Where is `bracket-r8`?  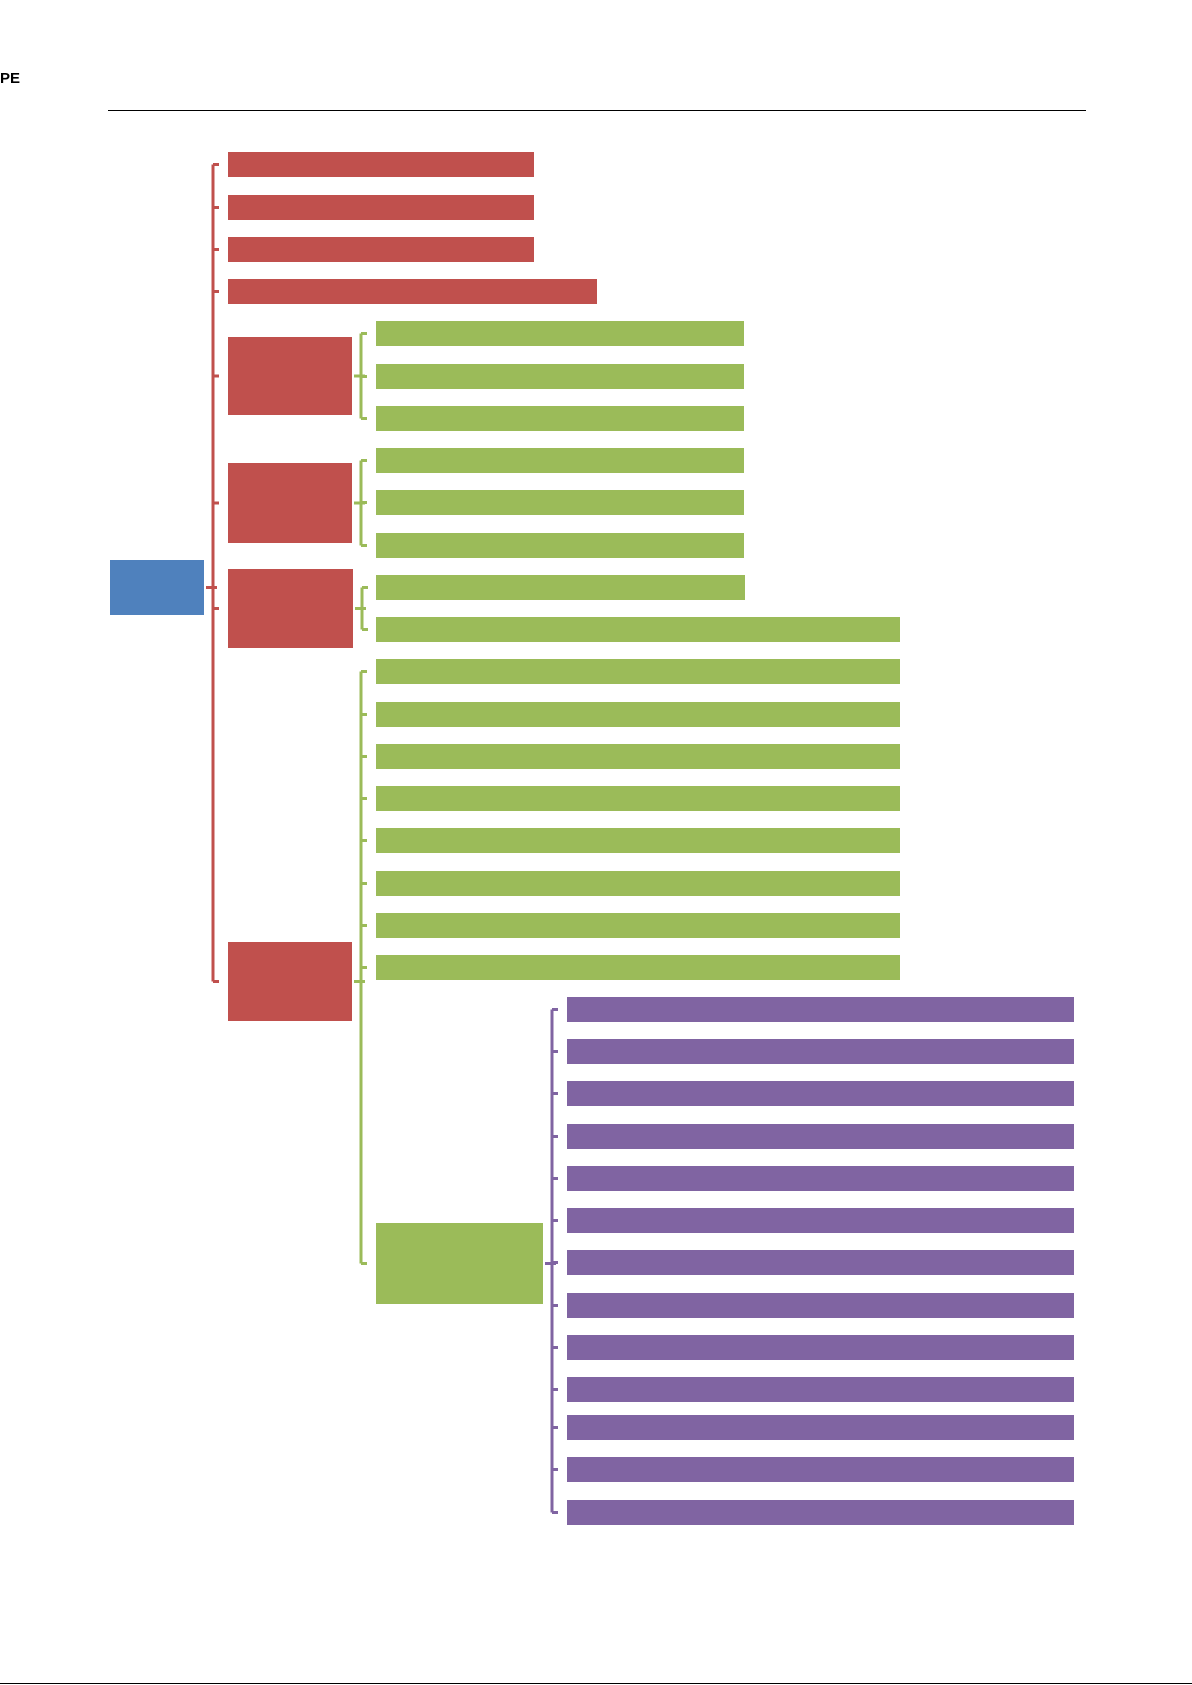
bracket-r8 is located at coordinates (360, 967).